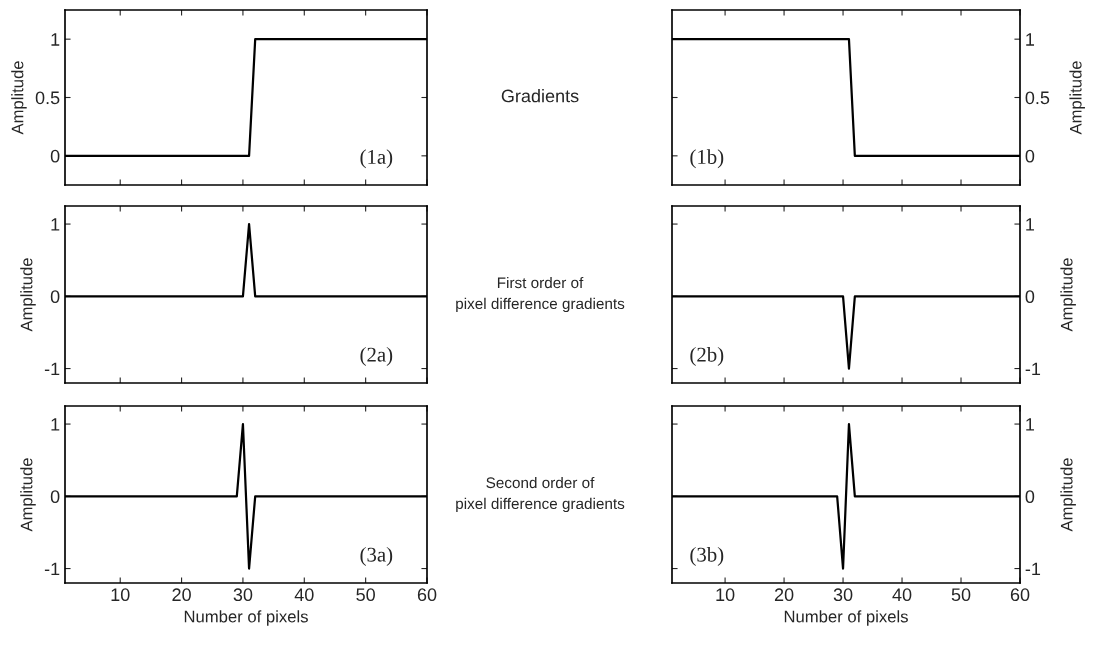 The width and height of the screenshot is (1108, 653). I want to click on annotation: (3b), so click(707, 556).